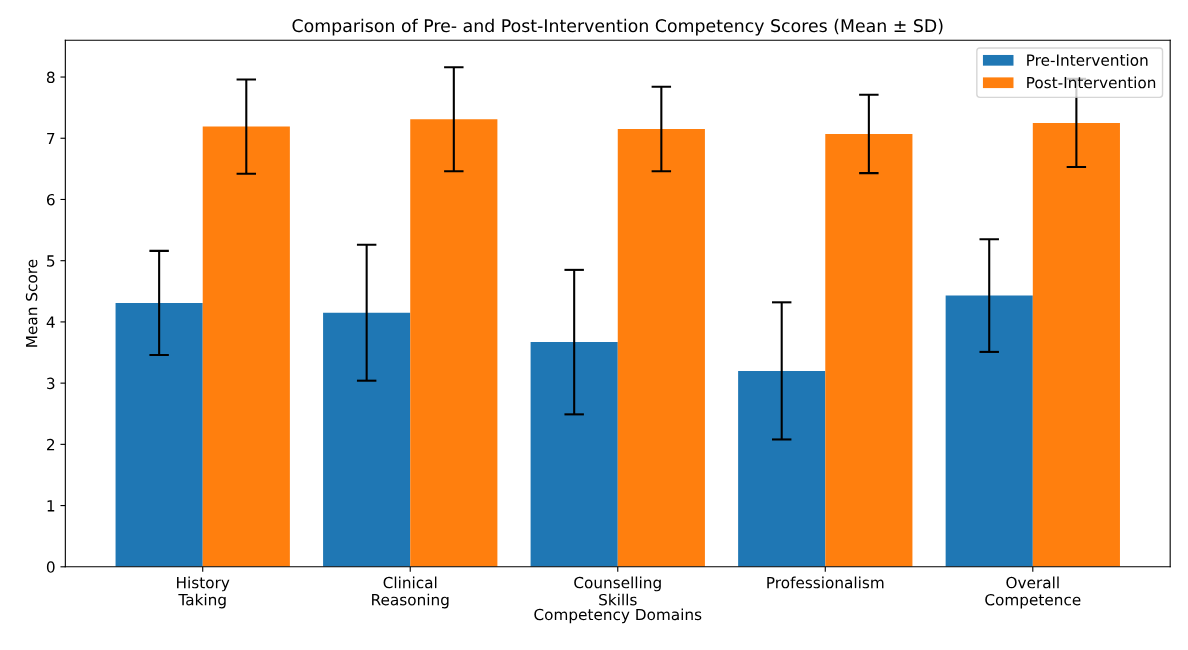 This screenshot has width=1188, height=650. I want to click on x-tick-label: Professionalism, so click(825, 582).